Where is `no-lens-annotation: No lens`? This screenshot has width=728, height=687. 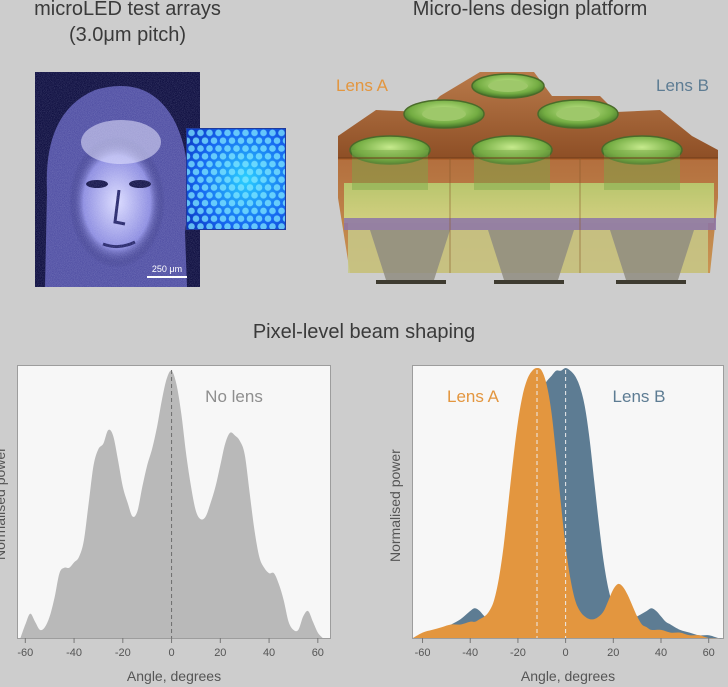
no-lens-annotation: No lens is located at coordinates (234, 396).